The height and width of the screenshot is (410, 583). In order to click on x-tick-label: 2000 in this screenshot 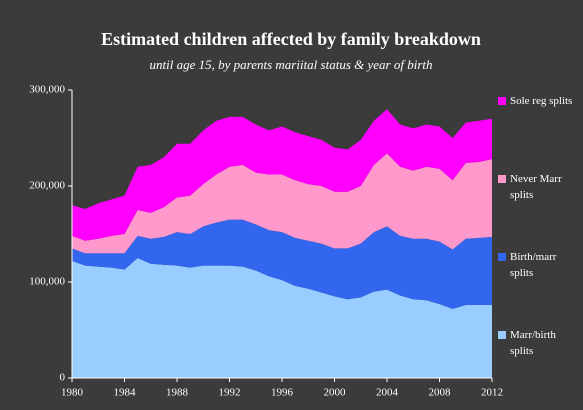, I will do `click(335, 393)`.